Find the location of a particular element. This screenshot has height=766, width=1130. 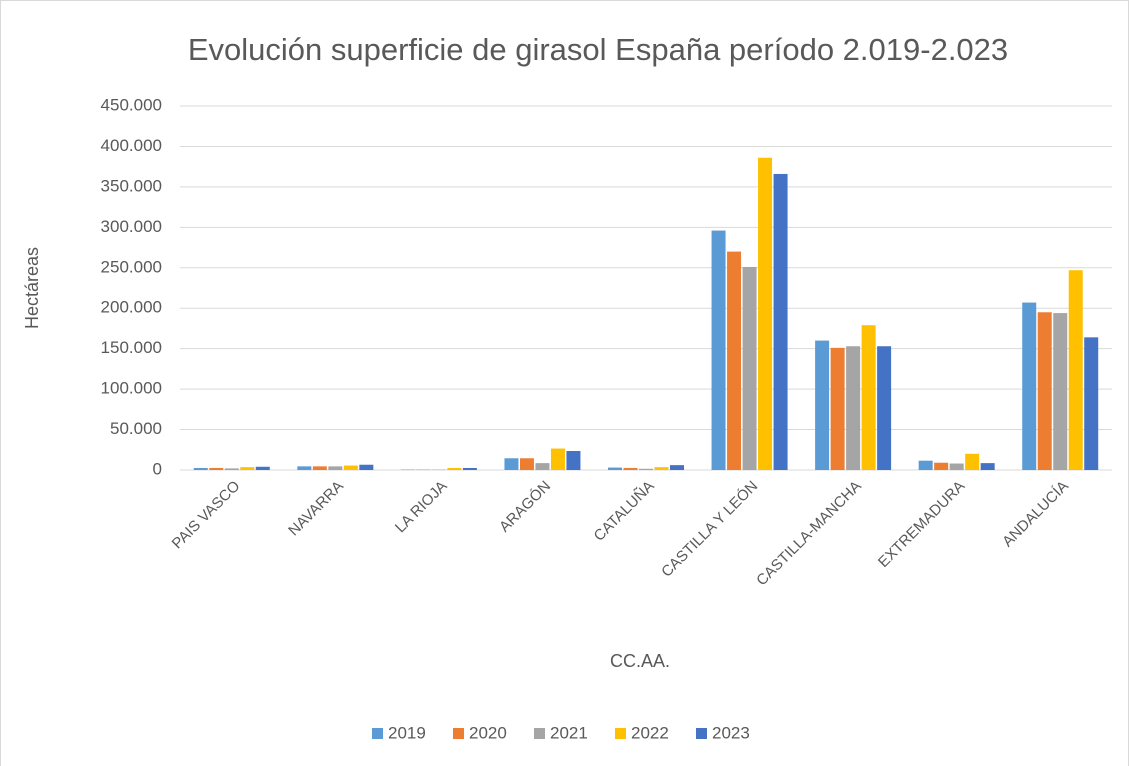

legend-label: 2019 is located at coordinates (407, 732).